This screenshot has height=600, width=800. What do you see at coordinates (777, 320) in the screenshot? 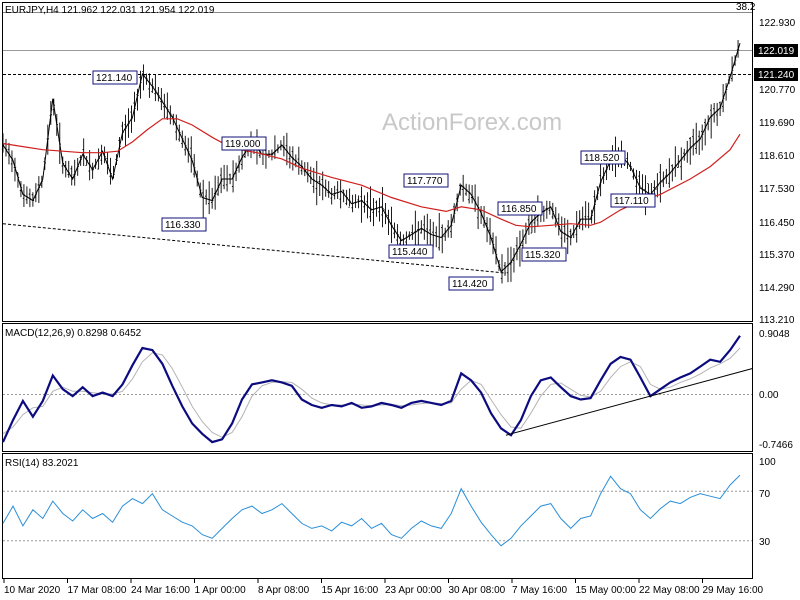
I see `y-tick-label: 113.210` at bounding box center [777, 320].